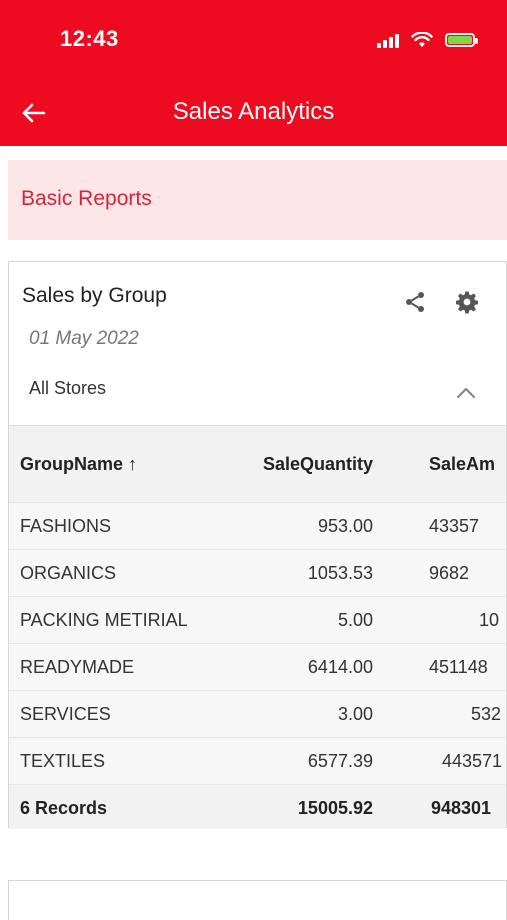  What do you see at coordinates (458, 667) in the screenshot?
I see `cell-saleamount: 451148` at bounding box center [458, 667].